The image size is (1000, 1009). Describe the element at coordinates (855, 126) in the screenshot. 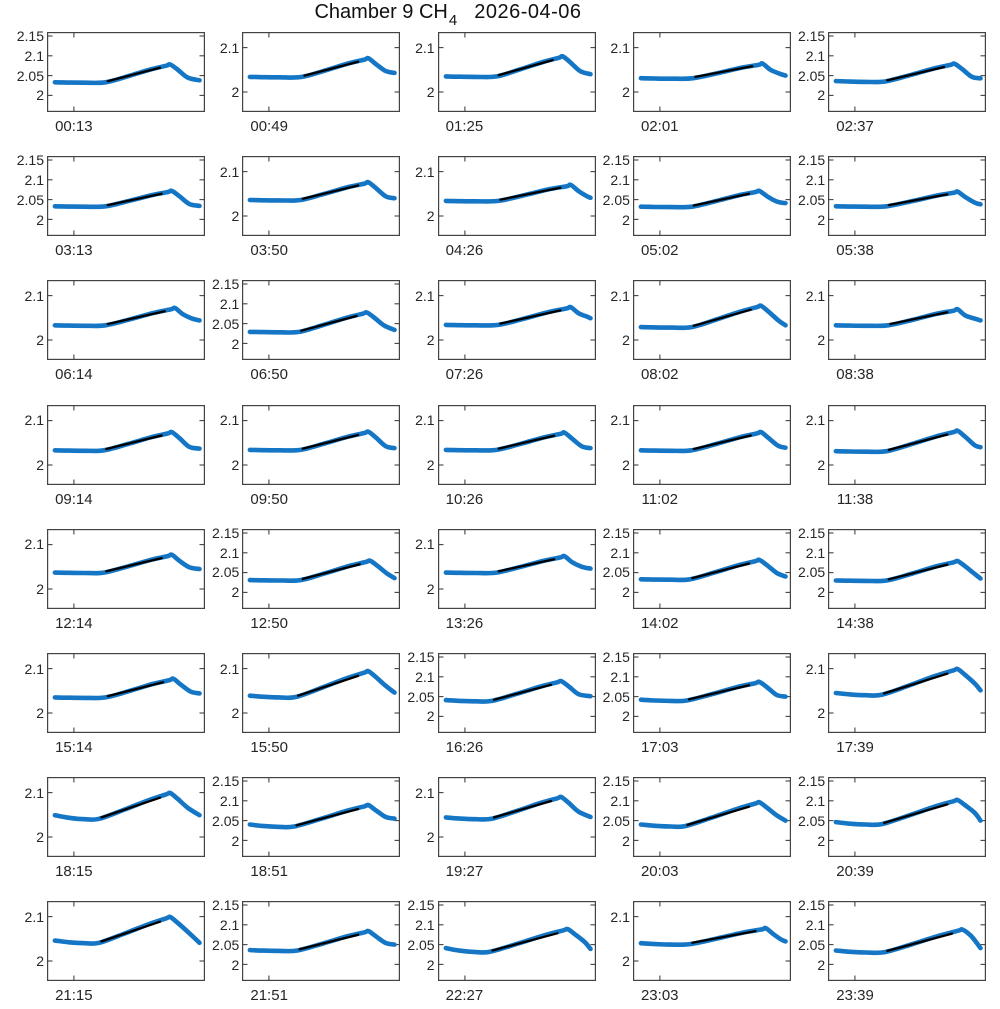

I see `time-label: 02:37` at that location.